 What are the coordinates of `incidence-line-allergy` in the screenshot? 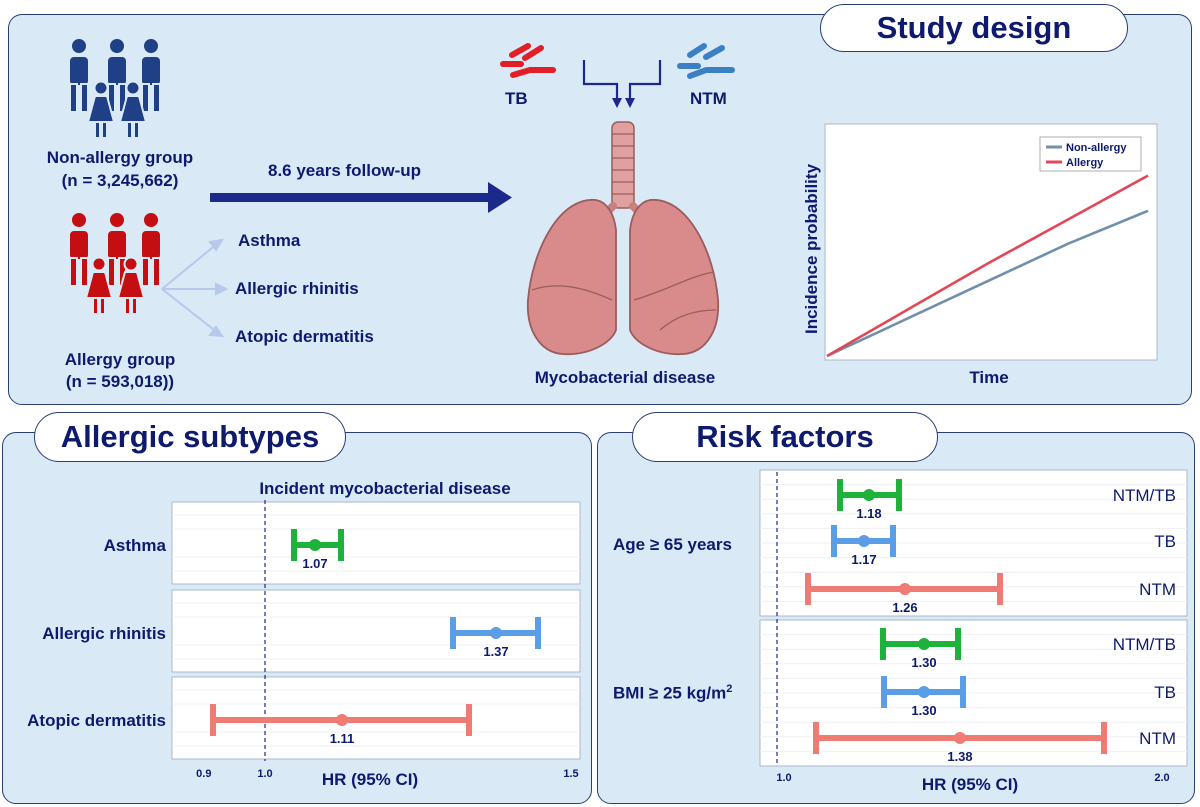 It's located at (987, 266).